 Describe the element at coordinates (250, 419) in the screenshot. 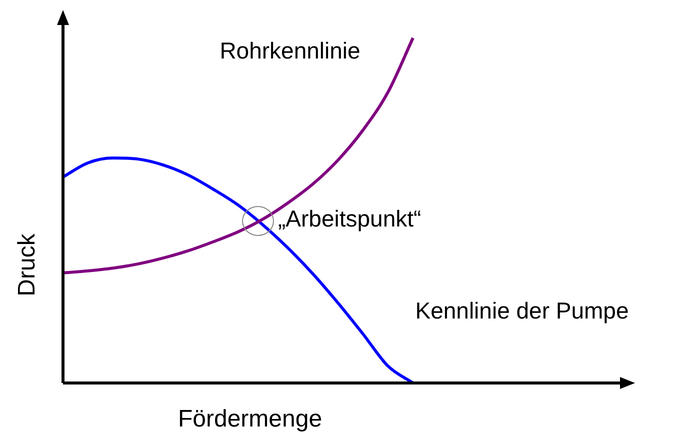

I see `x-axis-title: Fördermenge` at that location.